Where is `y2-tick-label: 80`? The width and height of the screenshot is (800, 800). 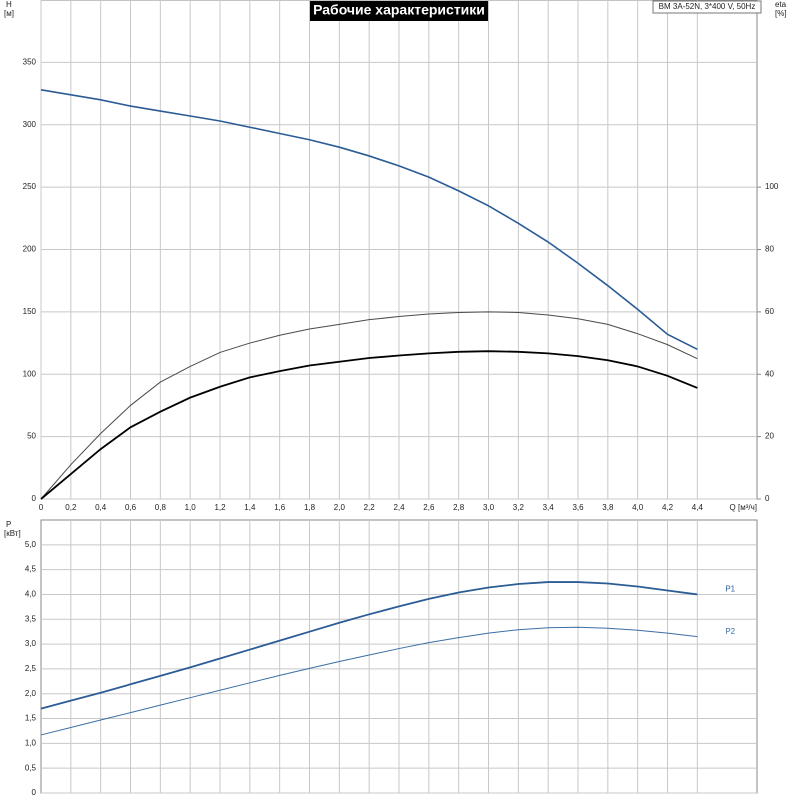 y2-tick-label: 80 is located at coordinates (769, 249).